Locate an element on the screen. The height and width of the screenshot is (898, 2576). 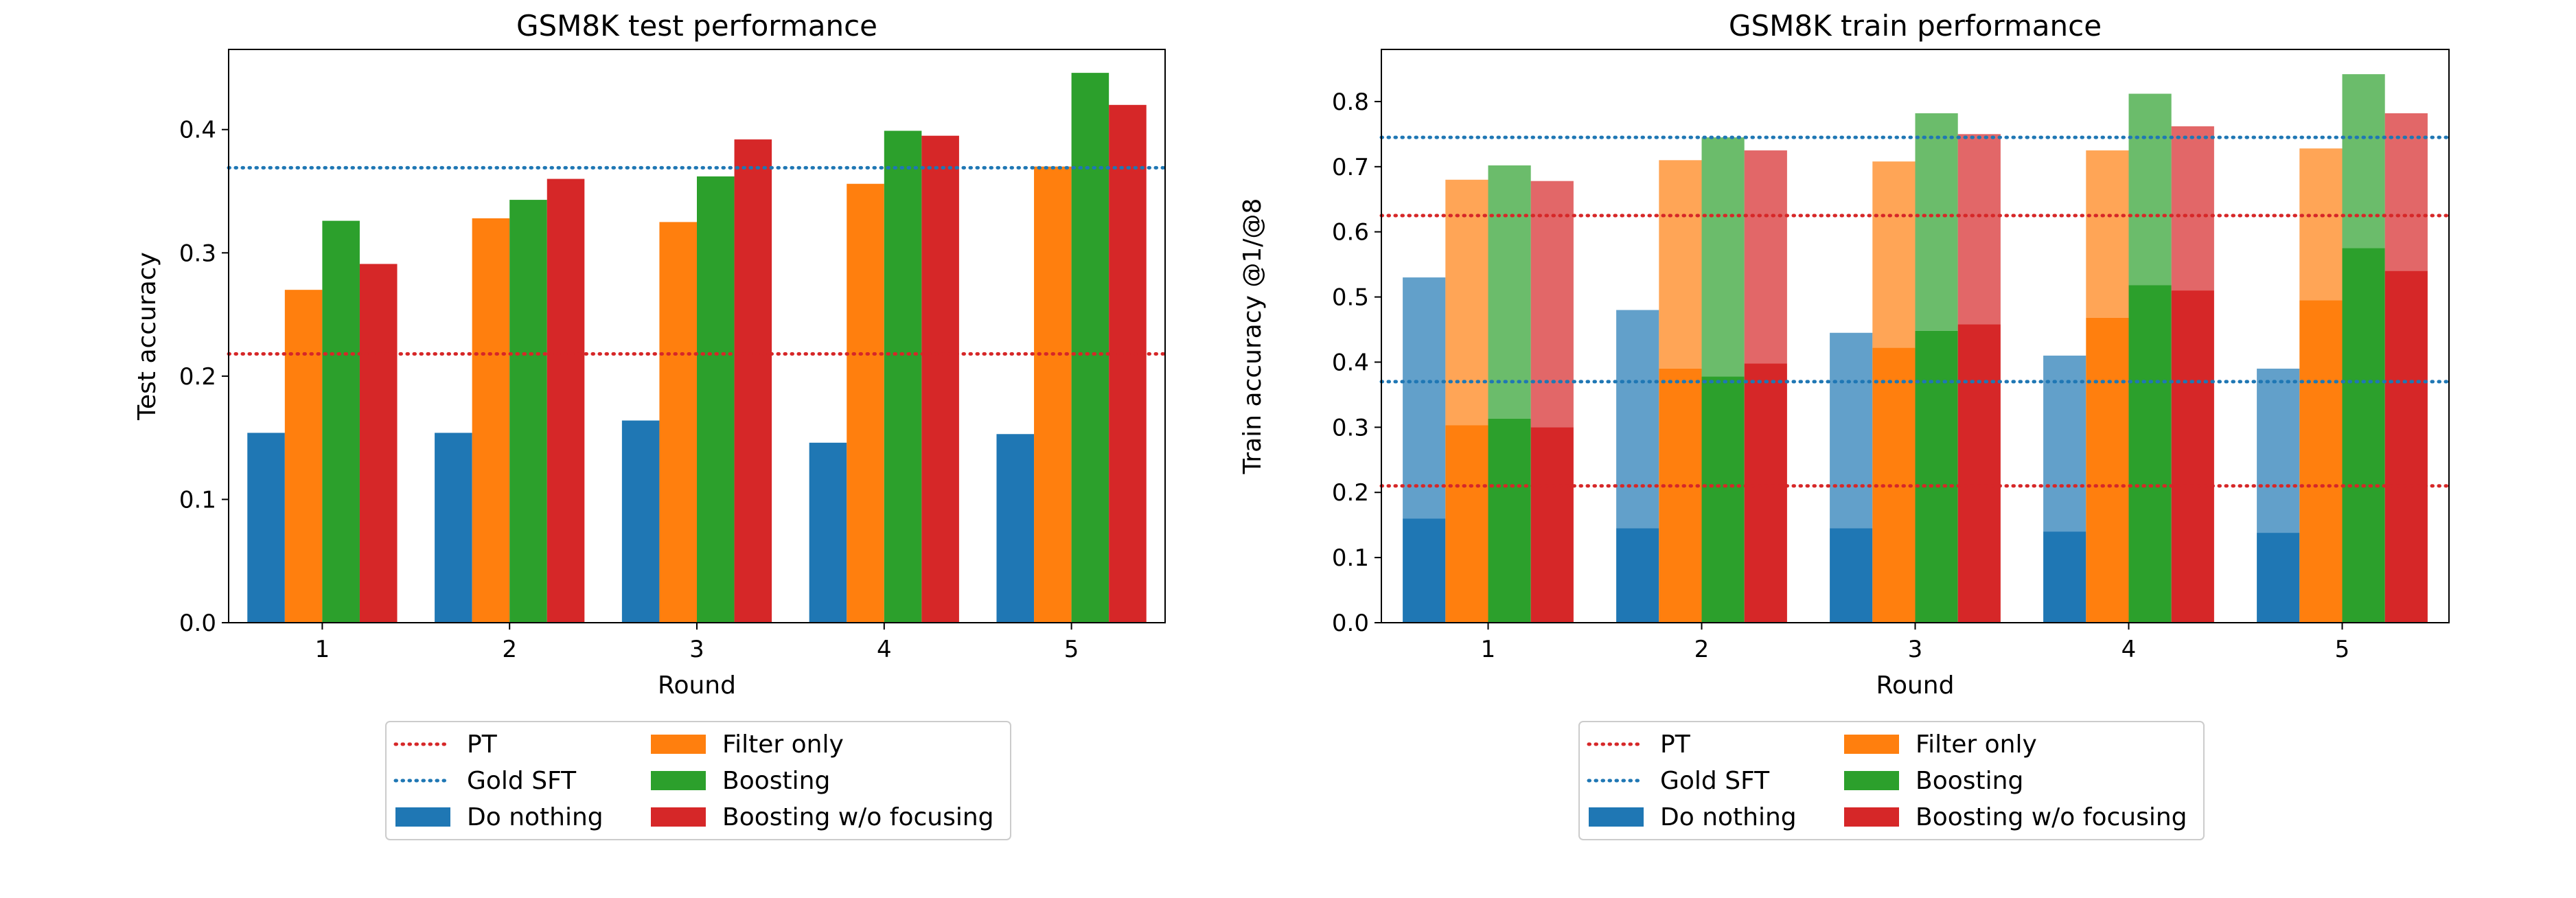
y-axis-label: Test accuracy is located at coordinates (147, 337).